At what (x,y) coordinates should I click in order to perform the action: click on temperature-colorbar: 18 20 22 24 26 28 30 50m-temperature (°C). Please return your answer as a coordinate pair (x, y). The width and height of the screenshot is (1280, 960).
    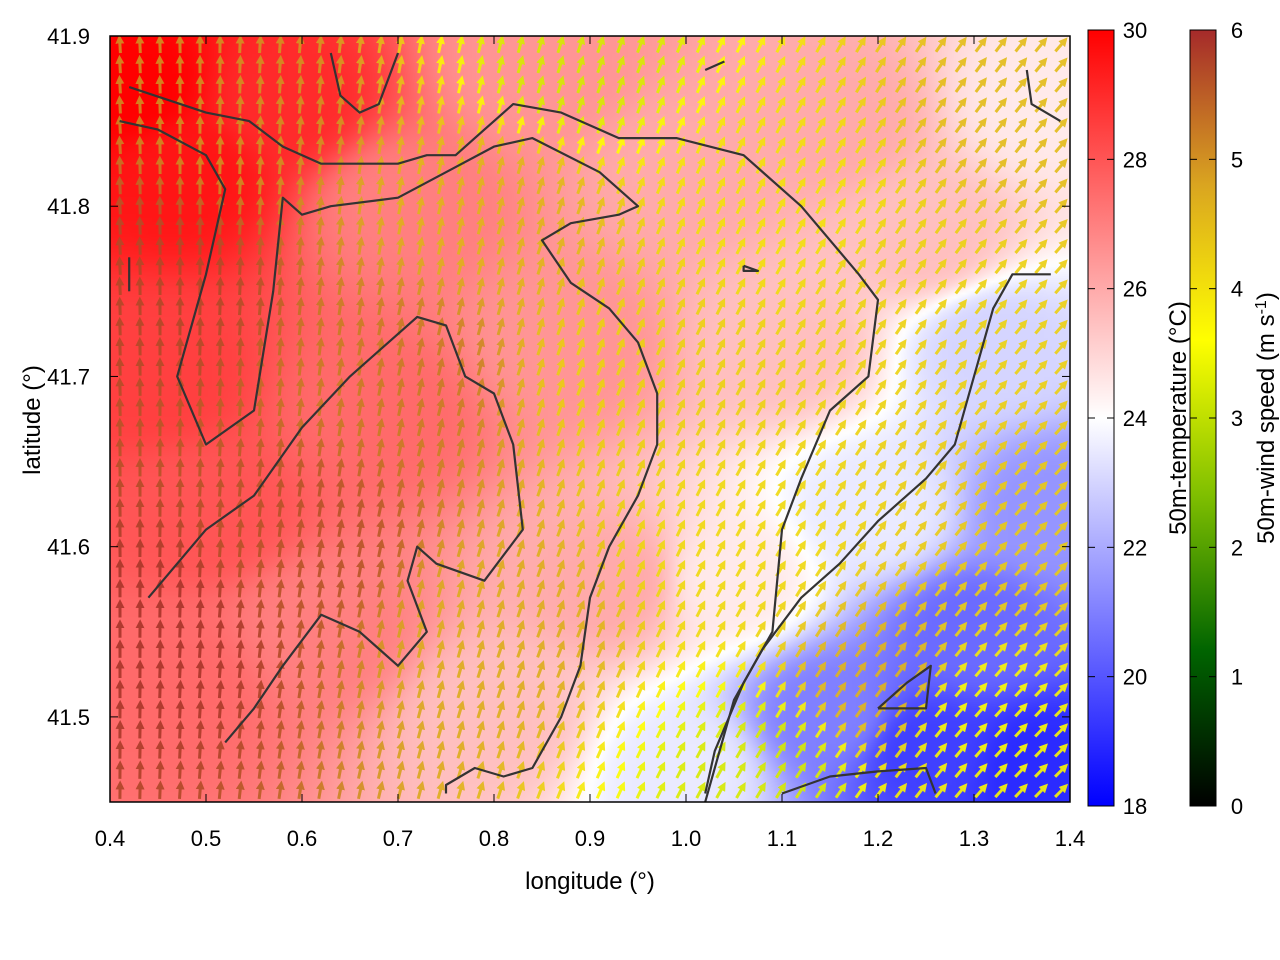
    Looking at the image, I should click on (1139, 418).